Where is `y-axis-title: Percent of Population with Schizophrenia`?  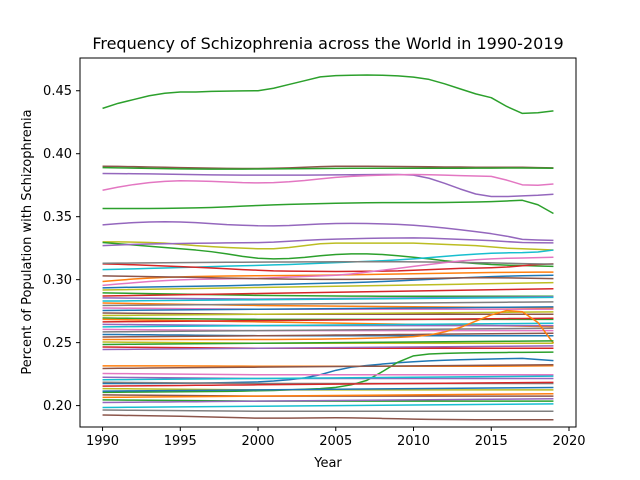 y-axis-title: Percent of Population with Schizophrenia is located at coordinates (27, 241).